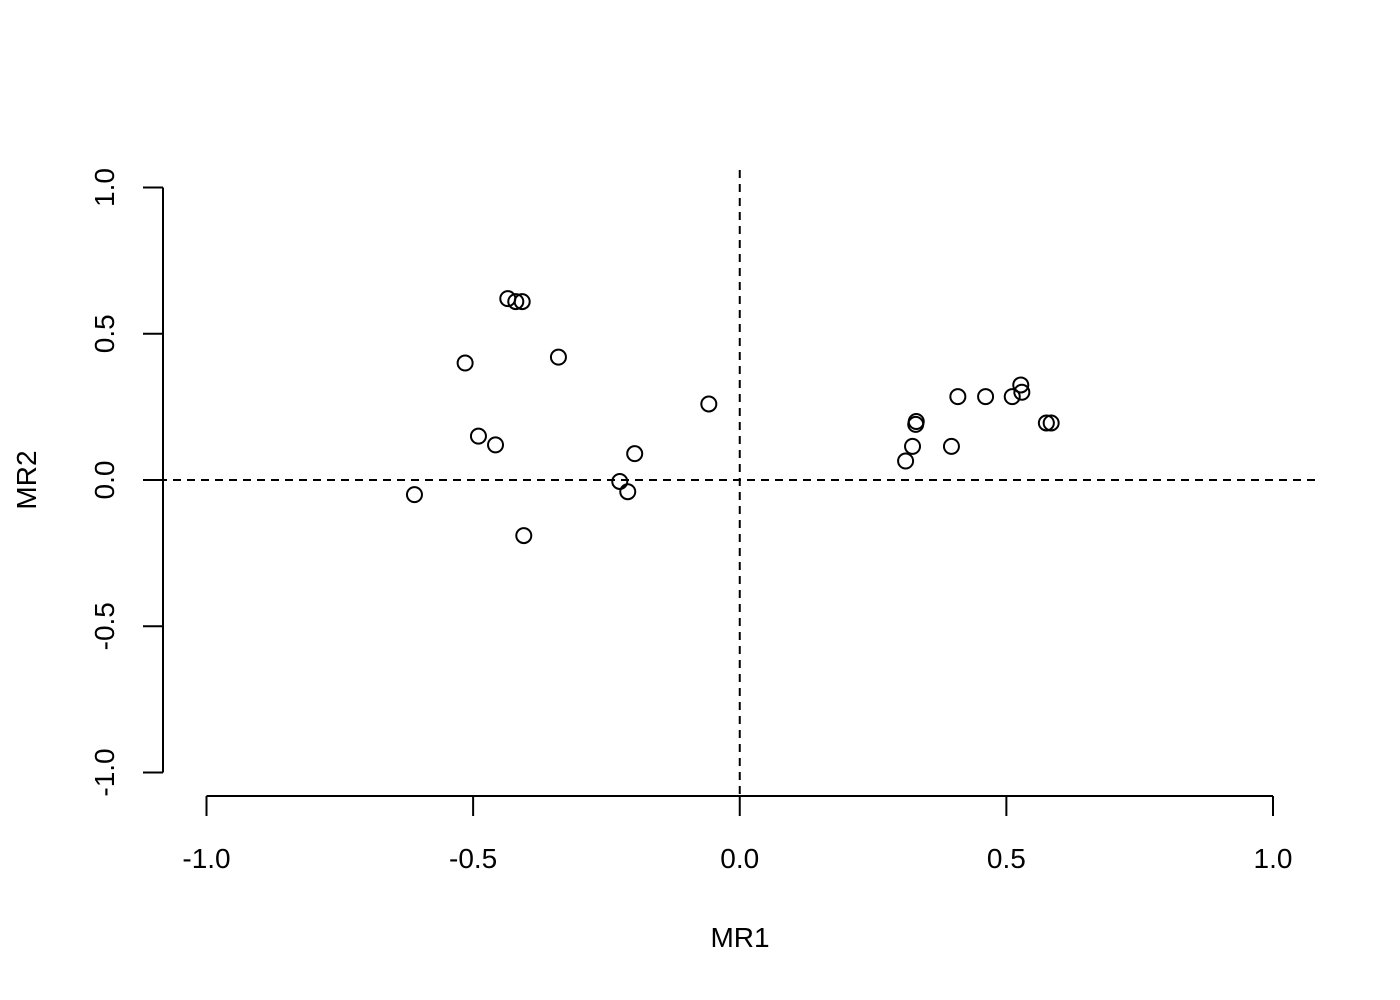  What do you see at coordinates (739, 937) in the screenshot?
I see `x-axis-label: MR1` at bounding box center [739, 937].